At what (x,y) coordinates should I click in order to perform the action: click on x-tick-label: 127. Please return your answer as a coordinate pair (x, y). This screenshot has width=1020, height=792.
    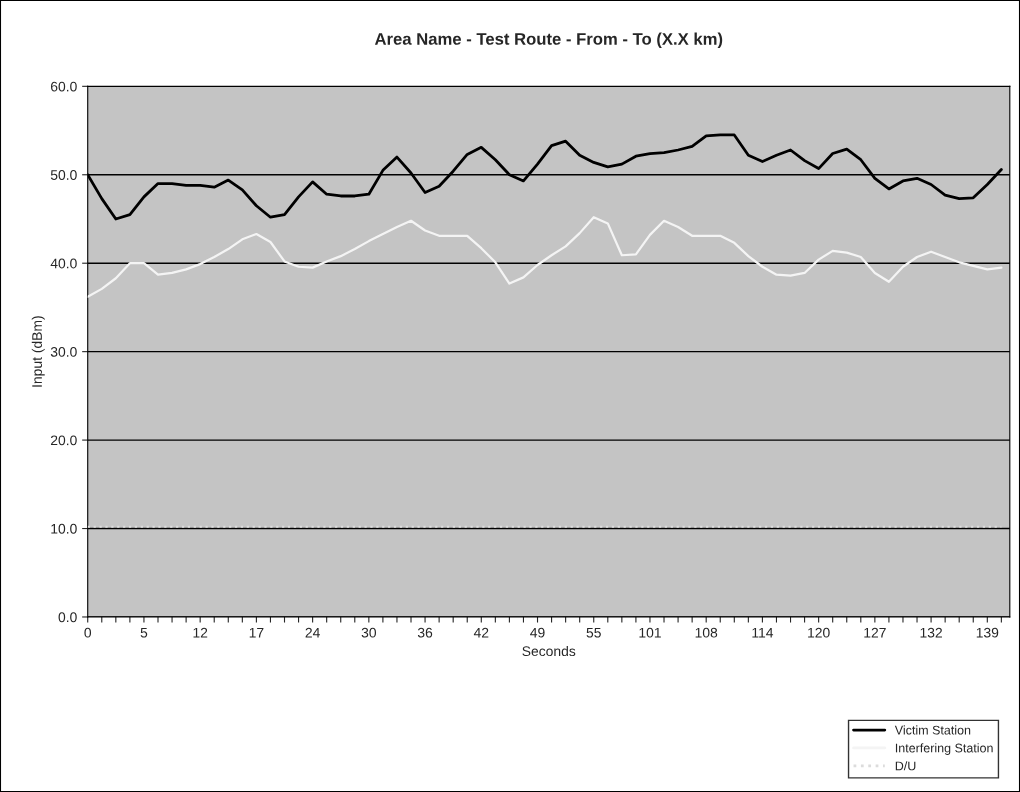
    Looking at the image, I should click on (875, 632).